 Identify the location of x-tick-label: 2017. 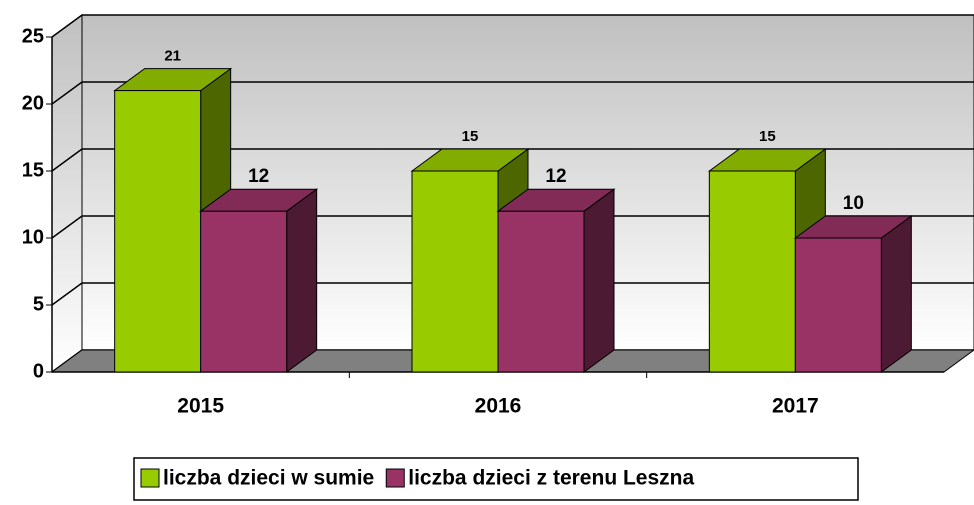
(795, 406).